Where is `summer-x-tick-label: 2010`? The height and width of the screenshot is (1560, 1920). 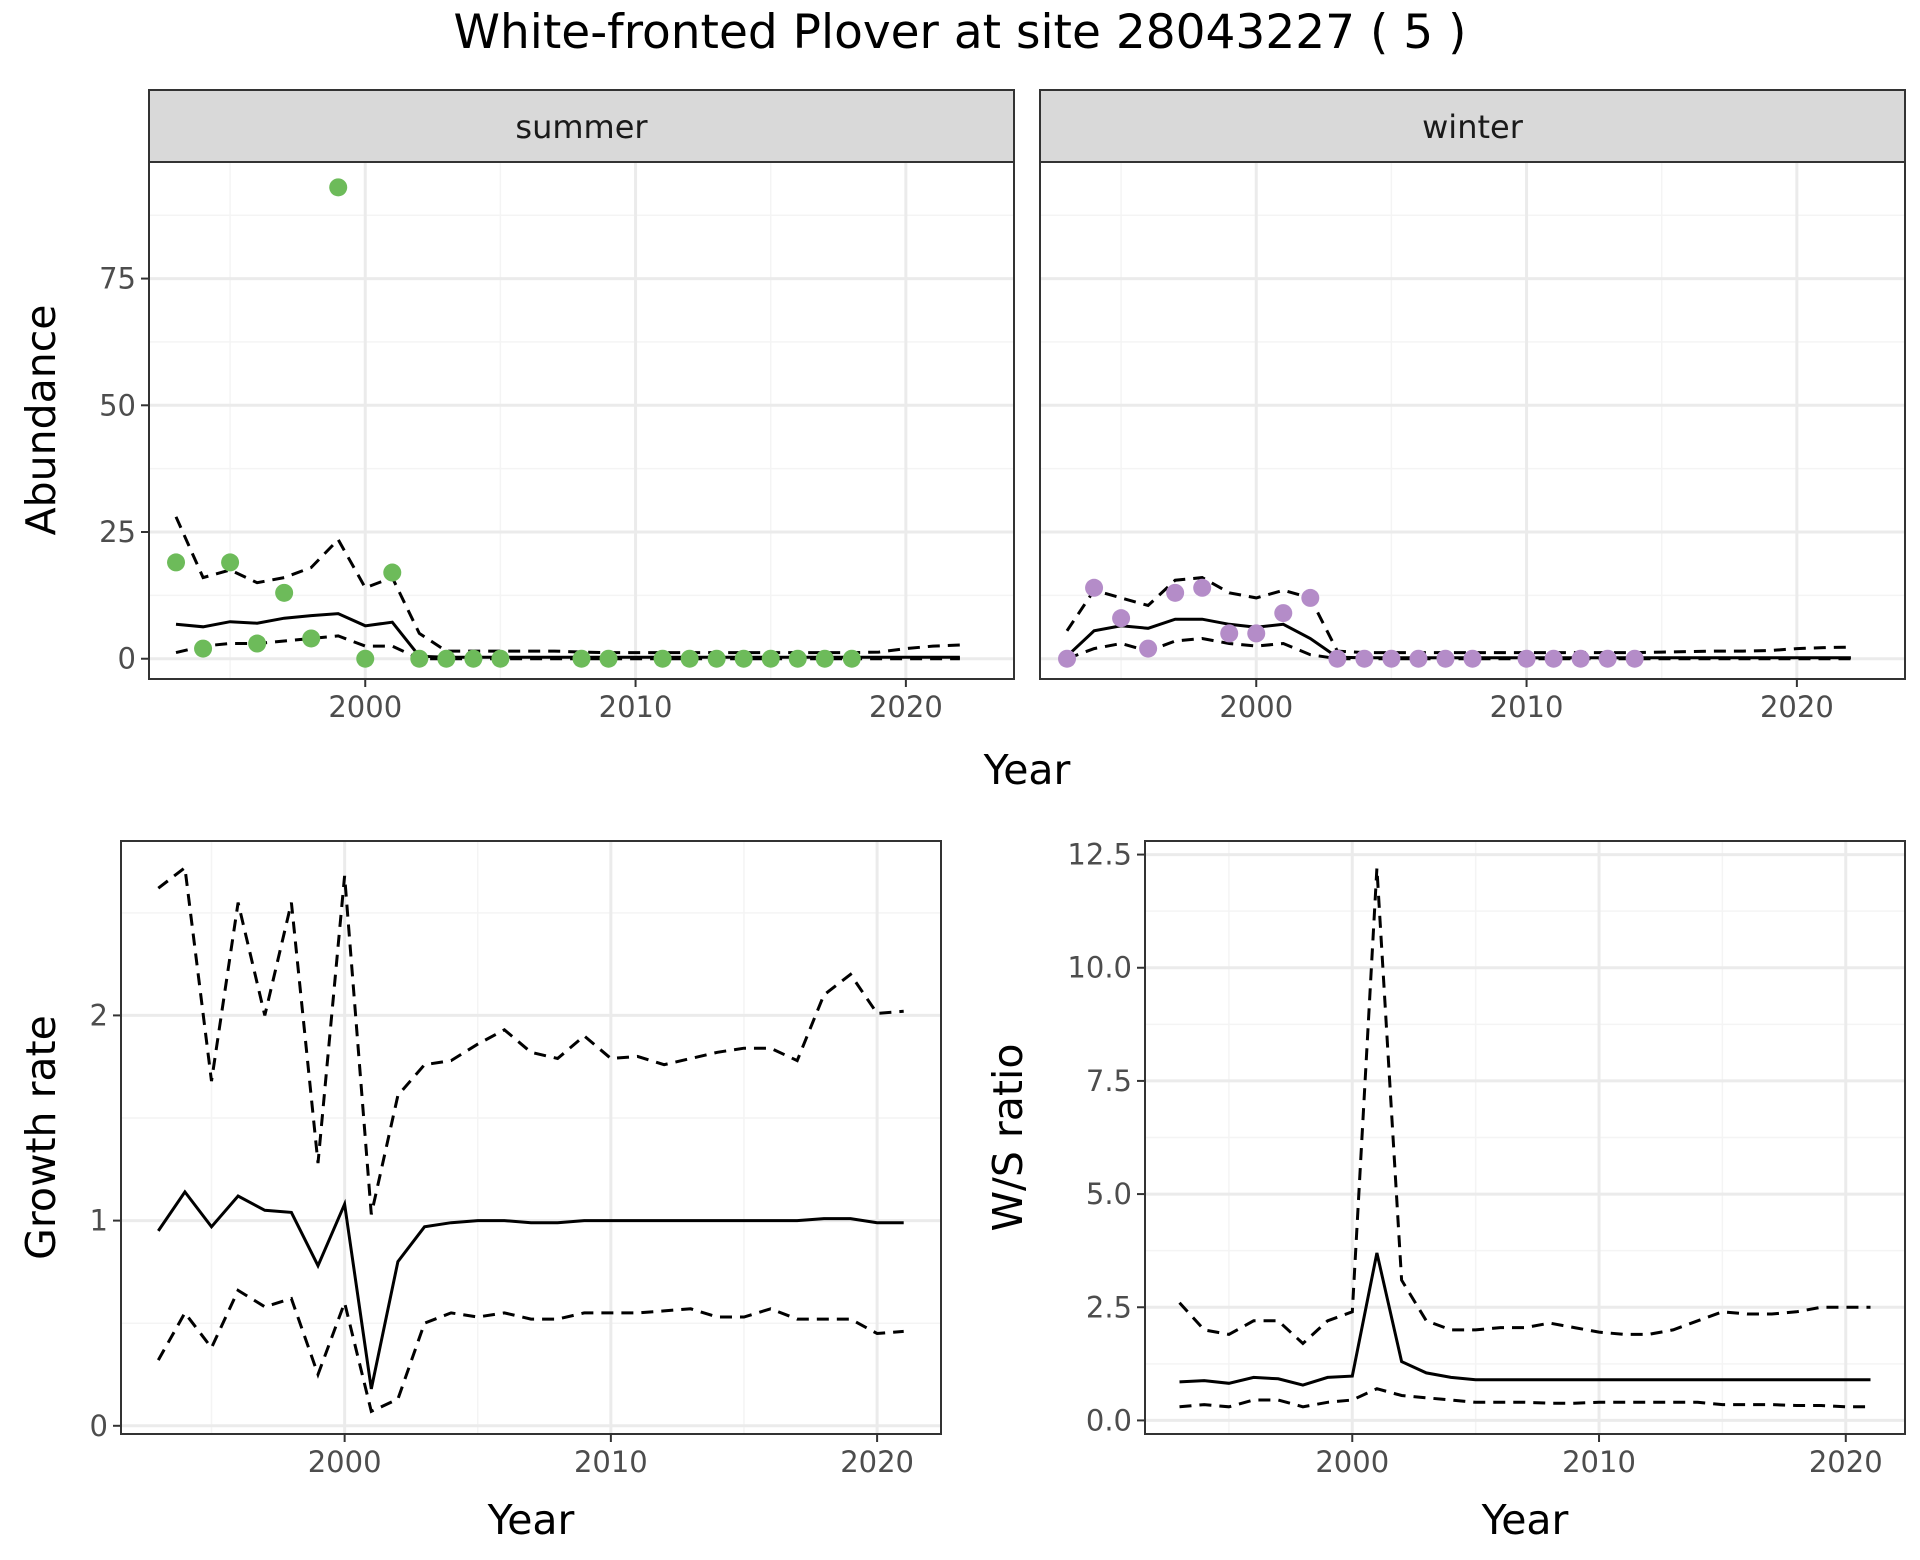
summer-x-tick-label: 2010 is located at coordinates (636, 707).